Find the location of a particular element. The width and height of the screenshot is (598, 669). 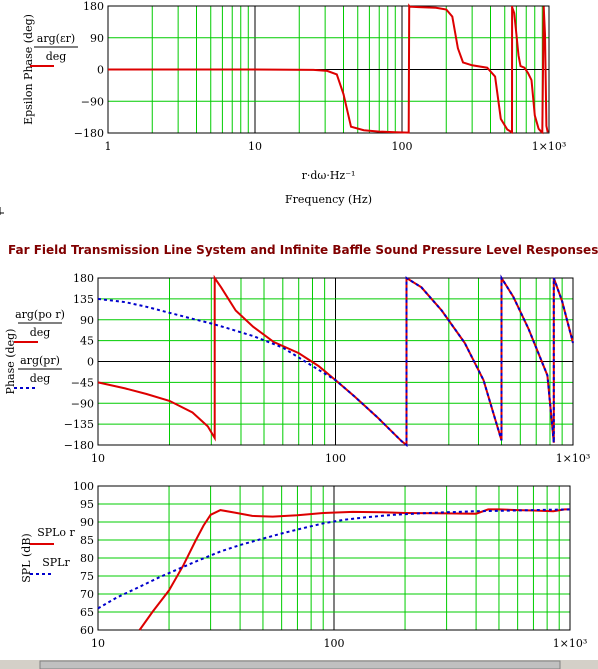

horizontal-scrollbar is located at coordinates (300, 664).